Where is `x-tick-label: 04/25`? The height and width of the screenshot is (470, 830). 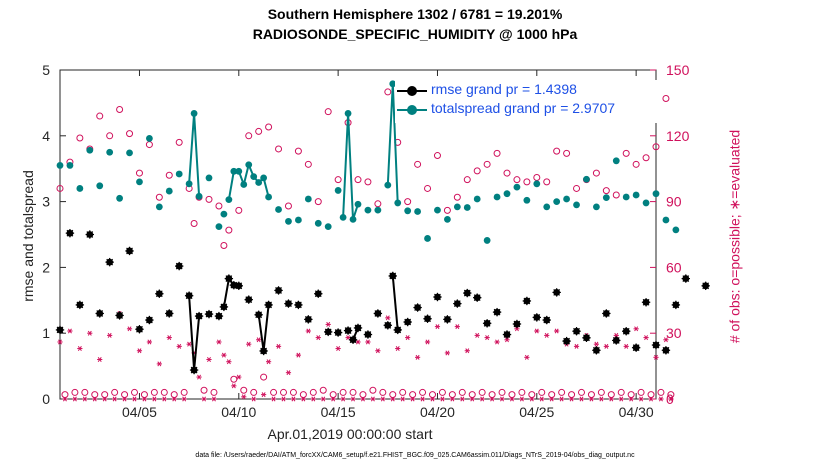
x-tick-label: 04/25 is located at coordinates (536, 412).